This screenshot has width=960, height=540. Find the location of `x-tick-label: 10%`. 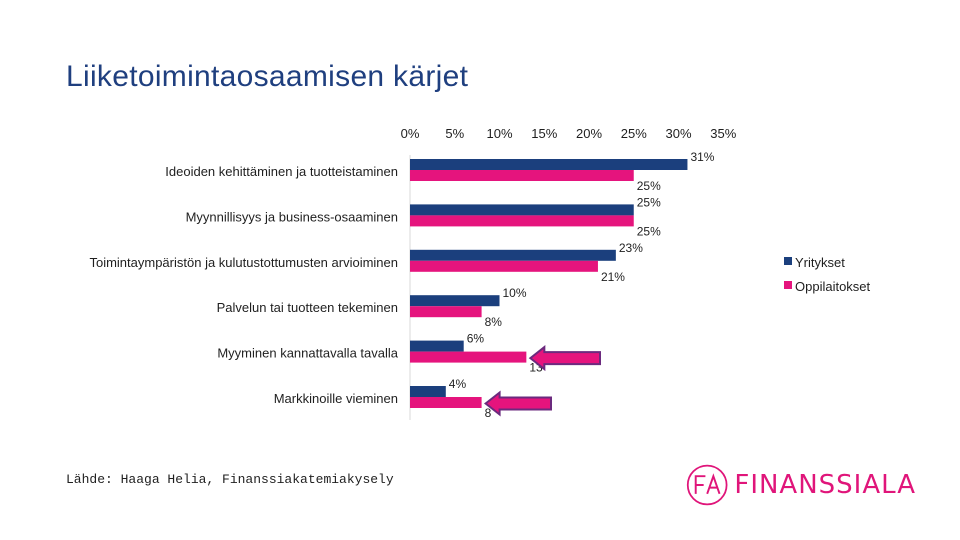

x-tick-label: 10% is located at coordinates (499, 133).